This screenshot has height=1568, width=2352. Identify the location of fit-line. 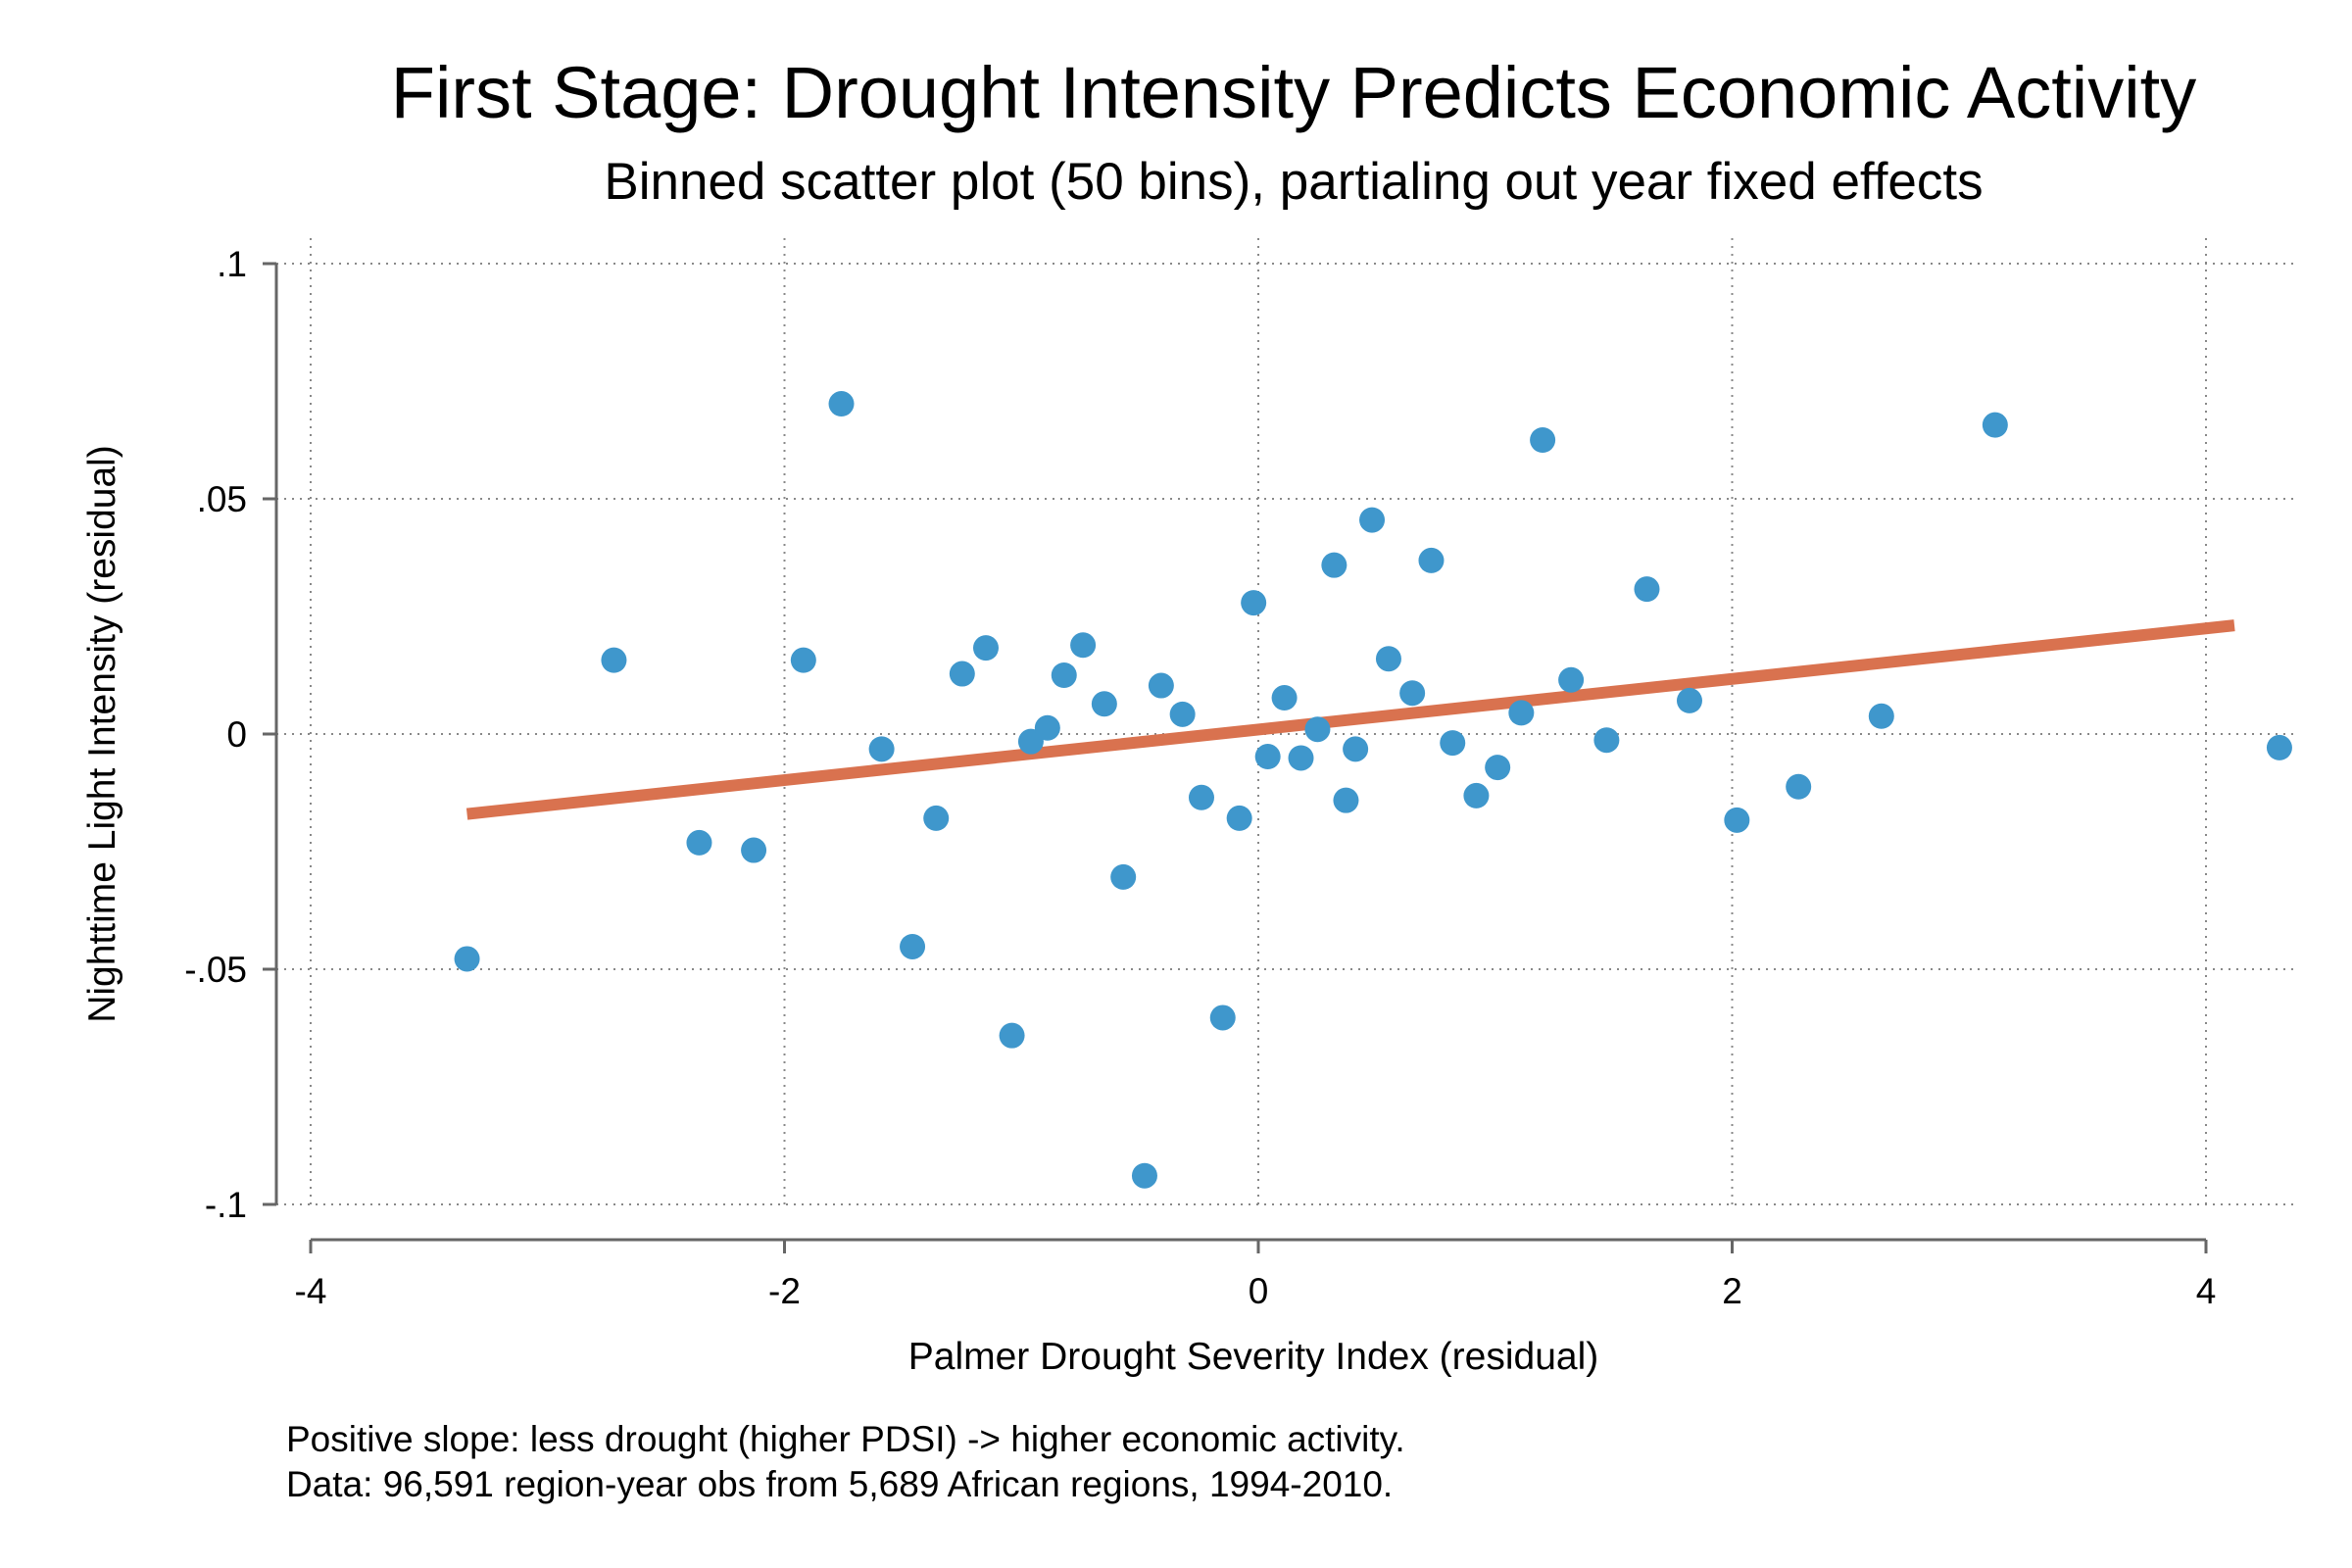
(1350, 720).